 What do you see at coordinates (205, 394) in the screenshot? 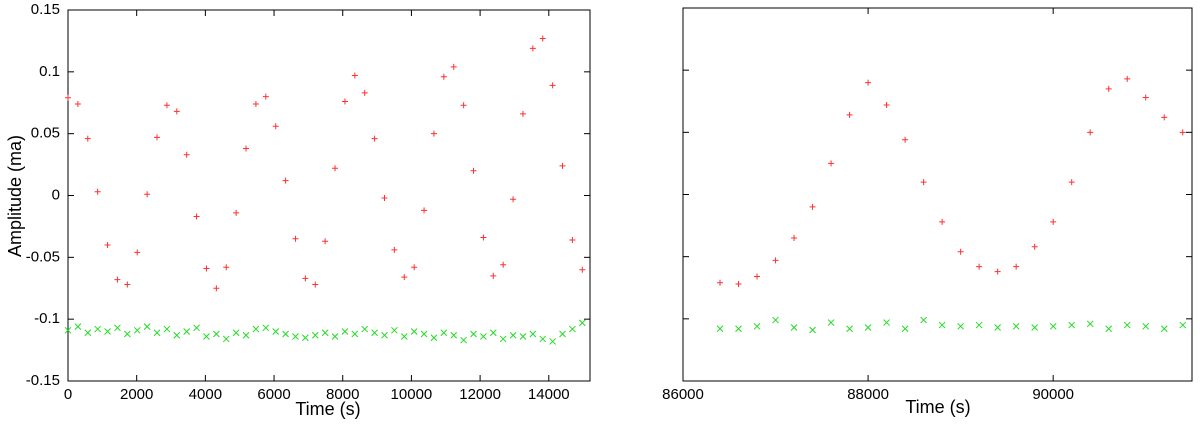
I see `x-tick-label: 4000` at bounding box center [205, 394].